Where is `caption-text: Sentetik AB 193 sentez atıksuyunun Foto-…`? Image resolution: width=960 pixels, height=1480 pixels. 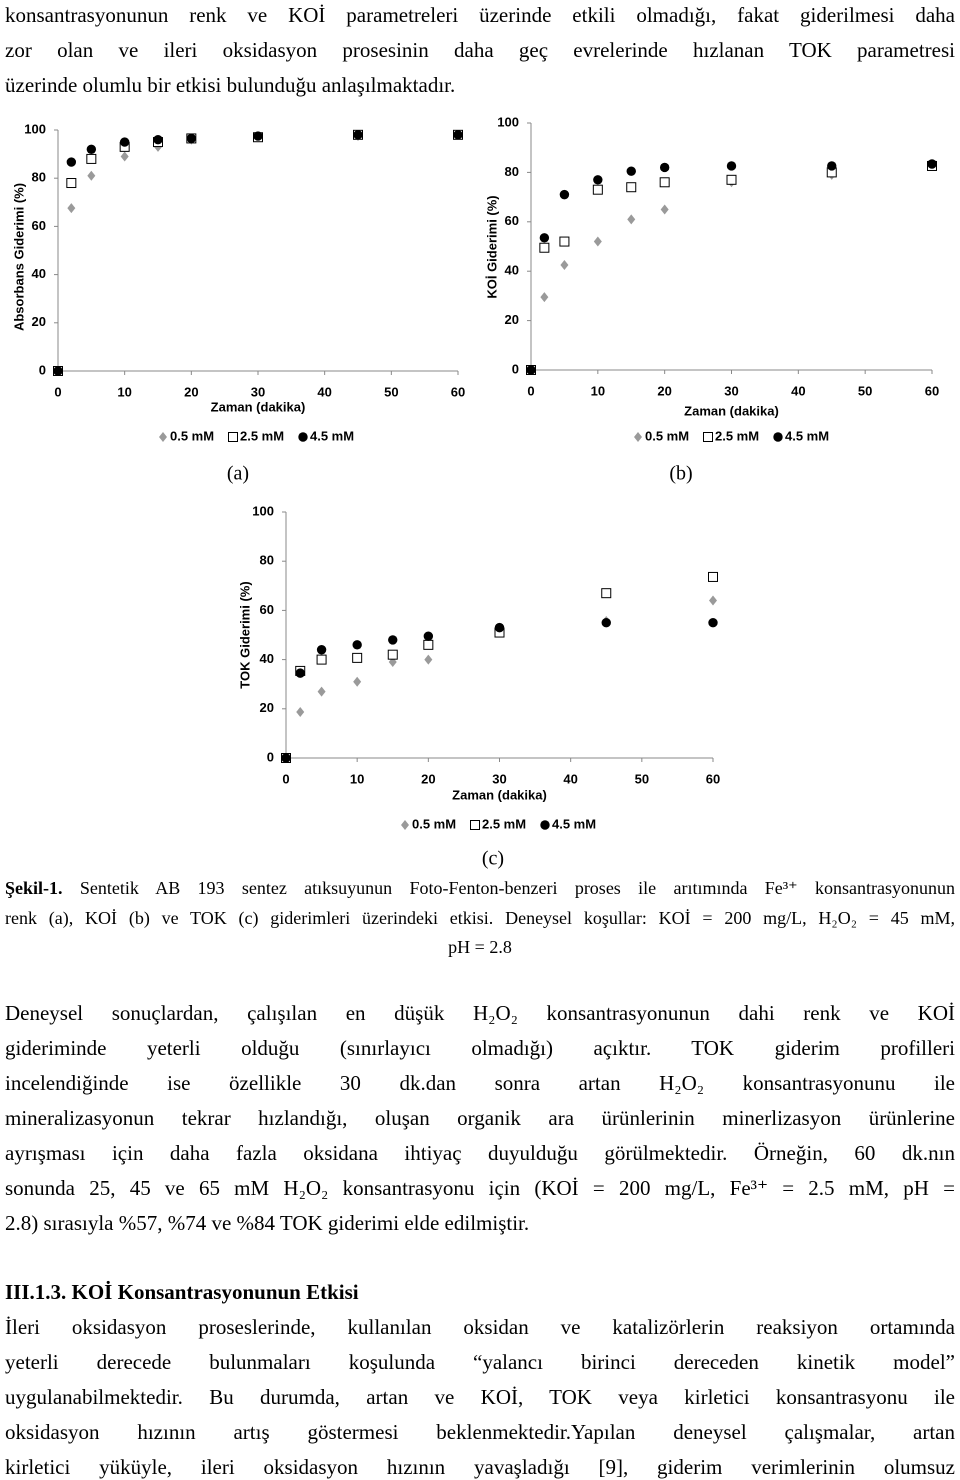 caption-text: Sentetik AB 193 sentez atıksuyunun Foto-… is located at coordinates (517, 888).